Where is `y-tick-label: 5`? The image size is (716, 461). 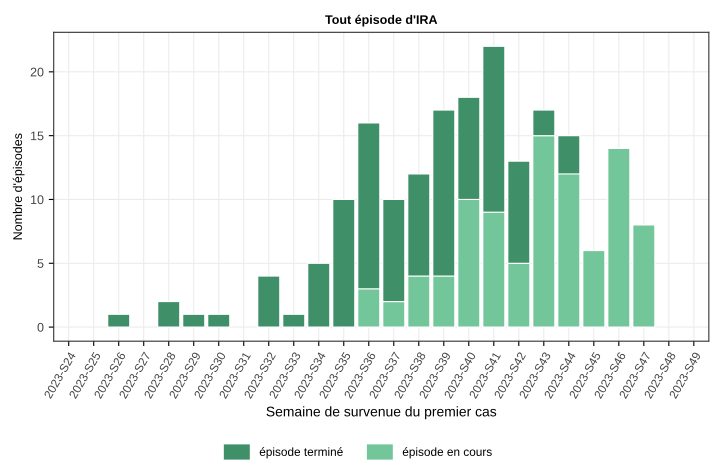
y-tick-label: 5 is located at coordinates (41, 263).